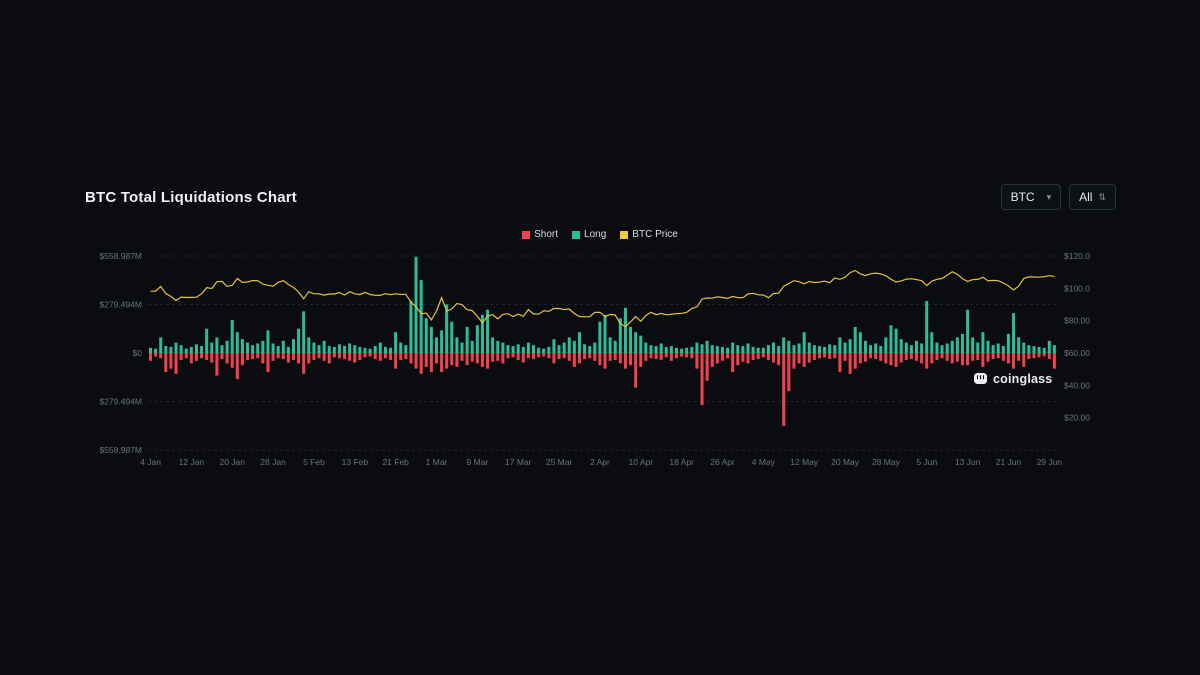  Describe the element at coordinates (559, 462) in the screenshot. I see `svg-text: 25 Mar` at that location.